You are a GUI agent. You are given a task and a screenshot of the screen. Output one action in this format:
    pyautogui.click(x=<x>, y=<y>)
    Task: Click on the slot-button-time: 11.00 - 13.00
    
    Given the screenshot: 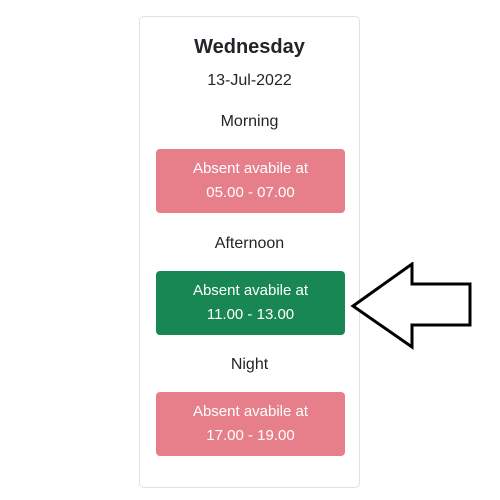 What is the action you would take?
    pyautogui.click(x=250, y=314)
    